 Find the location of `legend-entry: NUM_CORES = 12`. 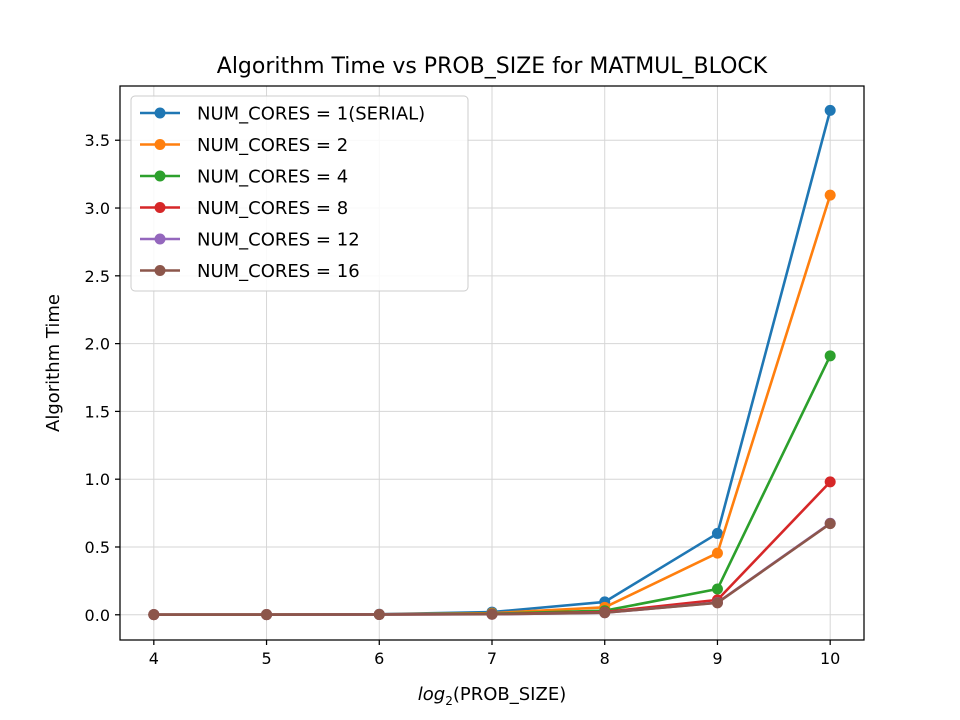

legend-entry: NUM_CORES = 12 is located at coordinates (250, 240).